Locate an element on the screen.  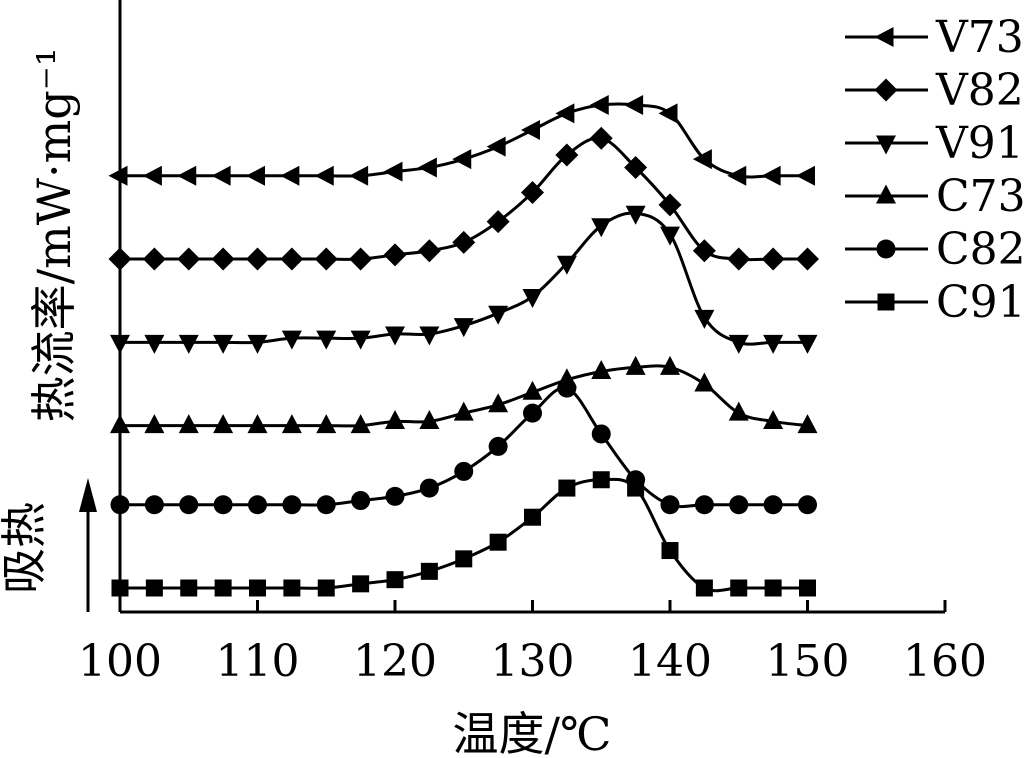
series-c91 is located at coordinates (463, 534).